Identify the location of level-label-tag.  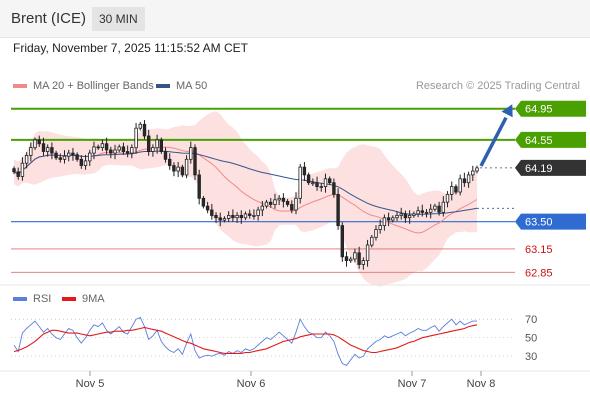
(550, 108).